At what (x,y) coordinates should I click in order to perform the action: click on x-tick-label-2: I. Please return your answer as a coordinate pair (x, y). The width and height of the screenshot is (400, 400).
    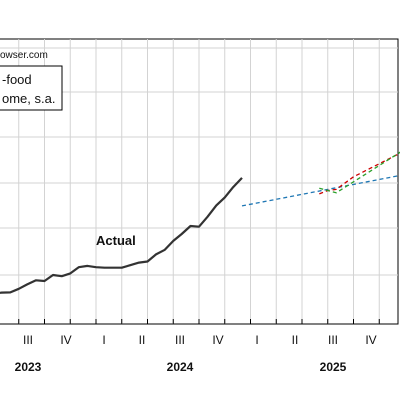
    Looking at the image, I should click on (103, 340).